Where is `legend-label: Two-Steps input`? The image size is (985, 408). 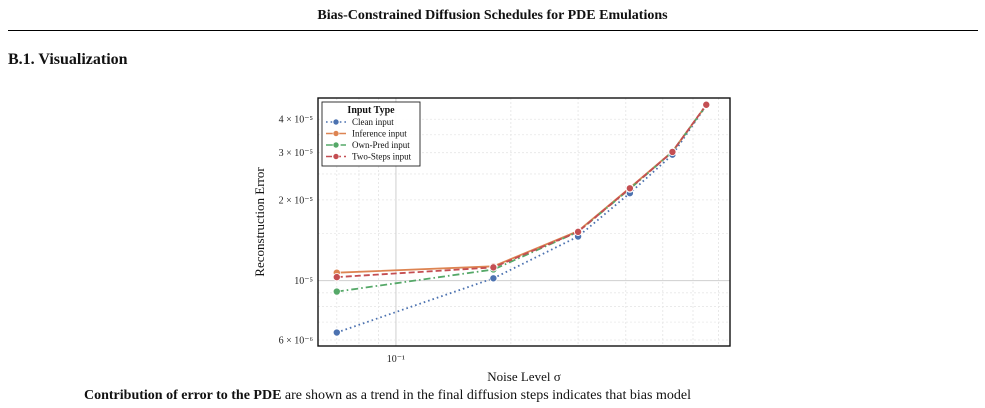 legend-label: Two-Steps input is located at coordinates (382, 157).